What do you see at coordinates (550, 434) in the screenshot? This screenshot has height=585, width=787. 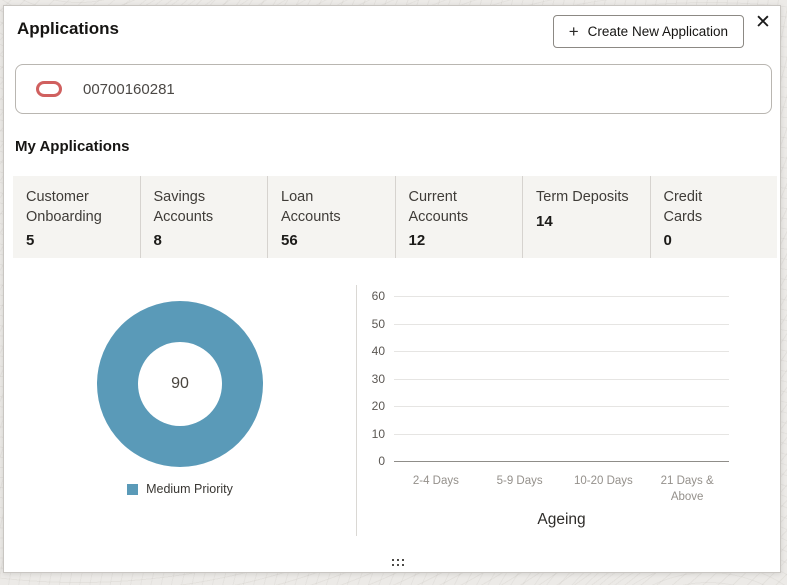 I see `gridline: 10` at bounding box center [550, 434].